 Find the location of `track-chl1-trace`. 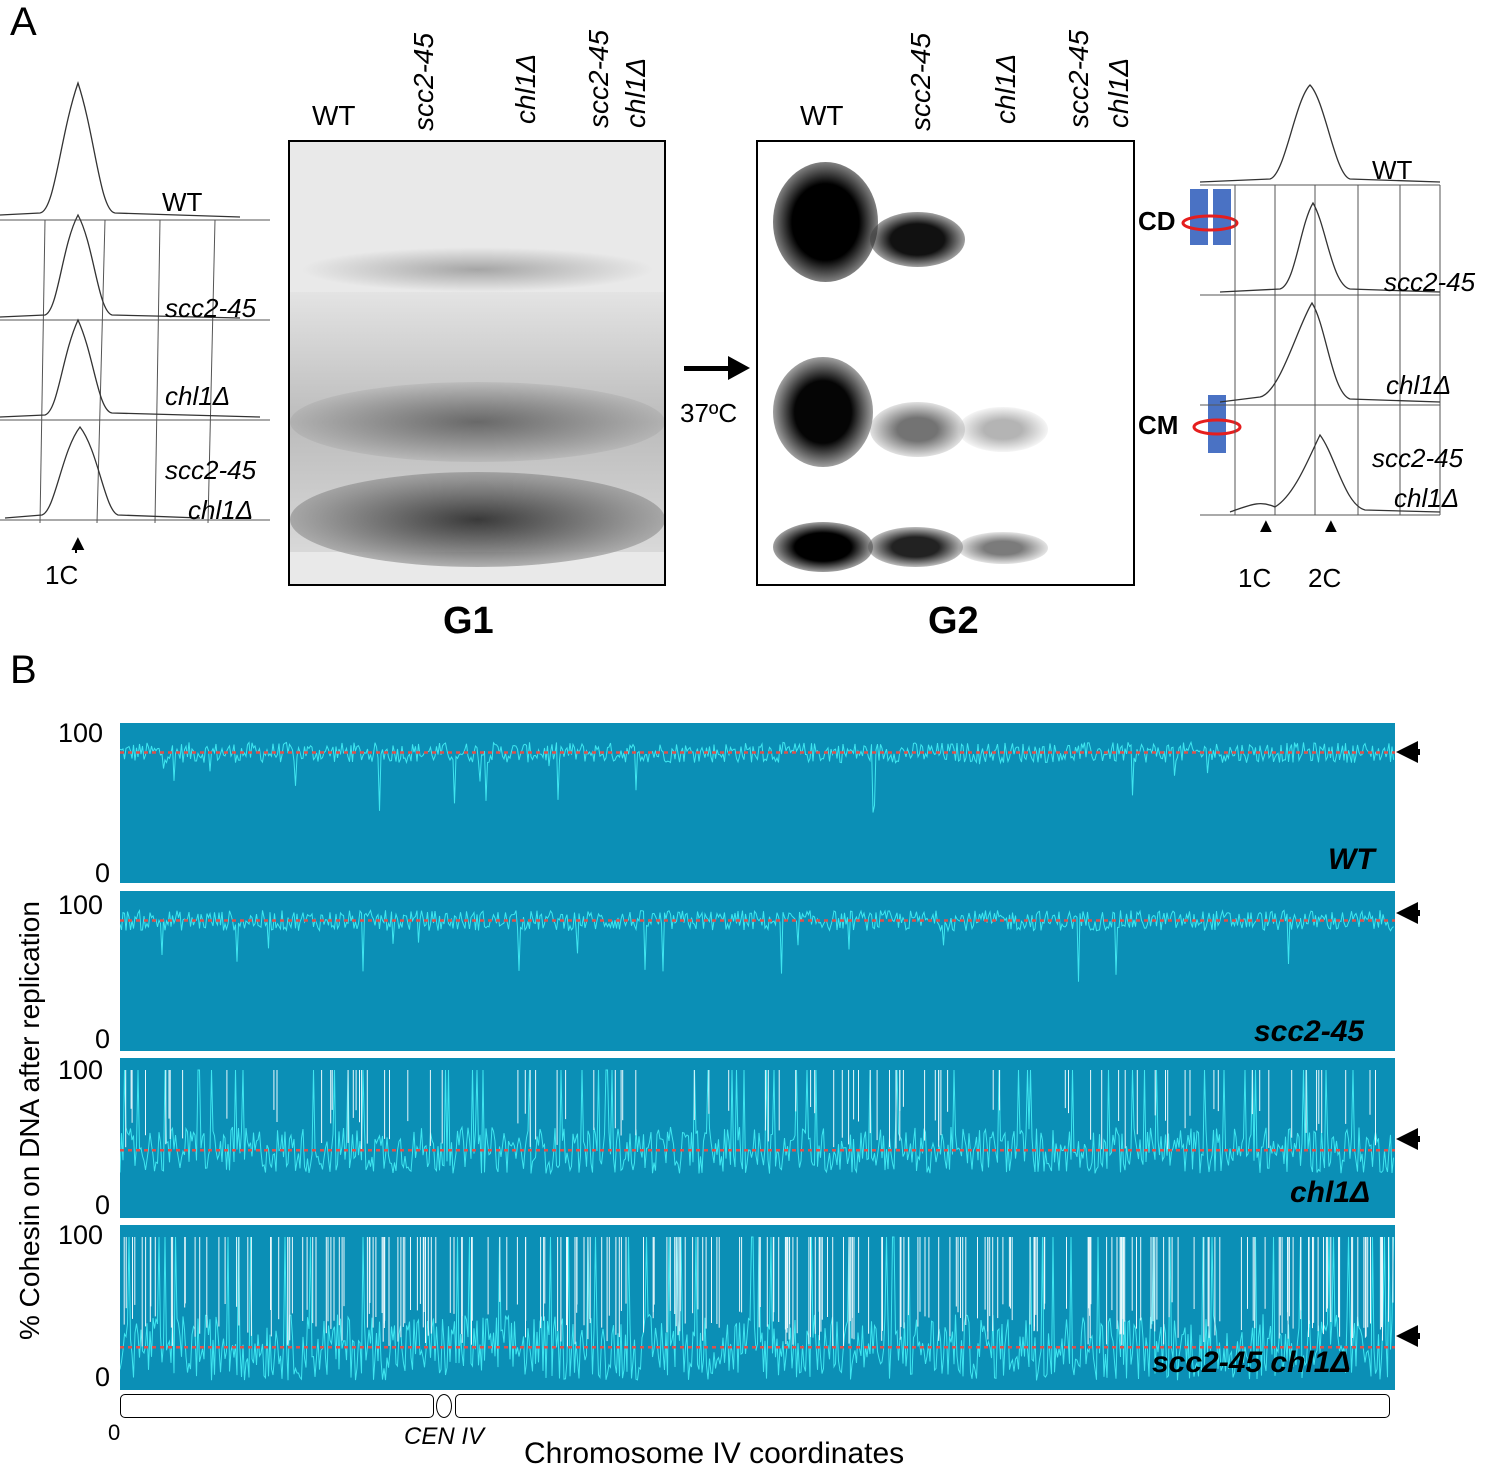

track-chl1-trace is located at coordinates (757, 1122).